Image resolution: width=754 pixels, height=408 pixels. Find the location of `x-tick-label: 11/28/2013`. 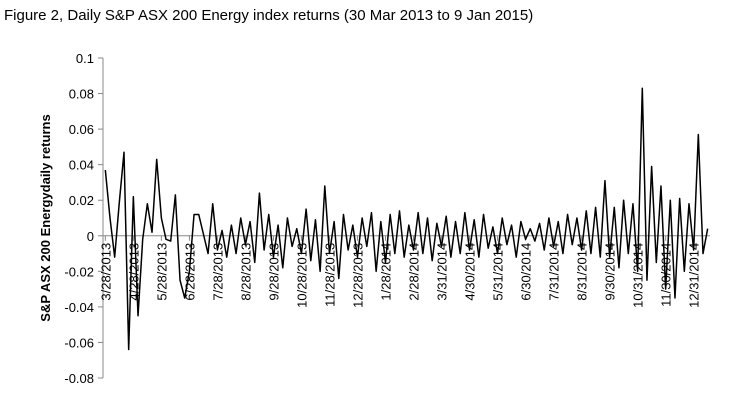

x-tick-label: 11/28/2013 is located at coordinates (329, 275).